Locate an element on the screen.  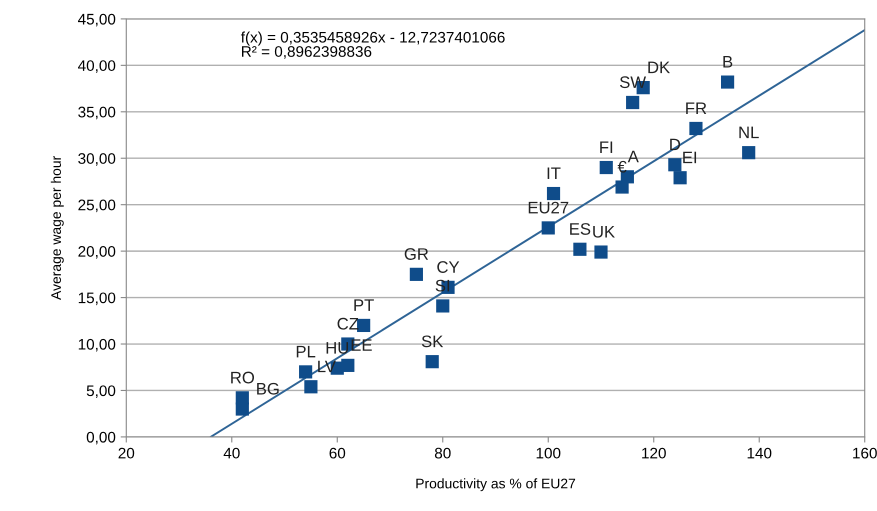
annotation: B is located at coordinates (727, 62).